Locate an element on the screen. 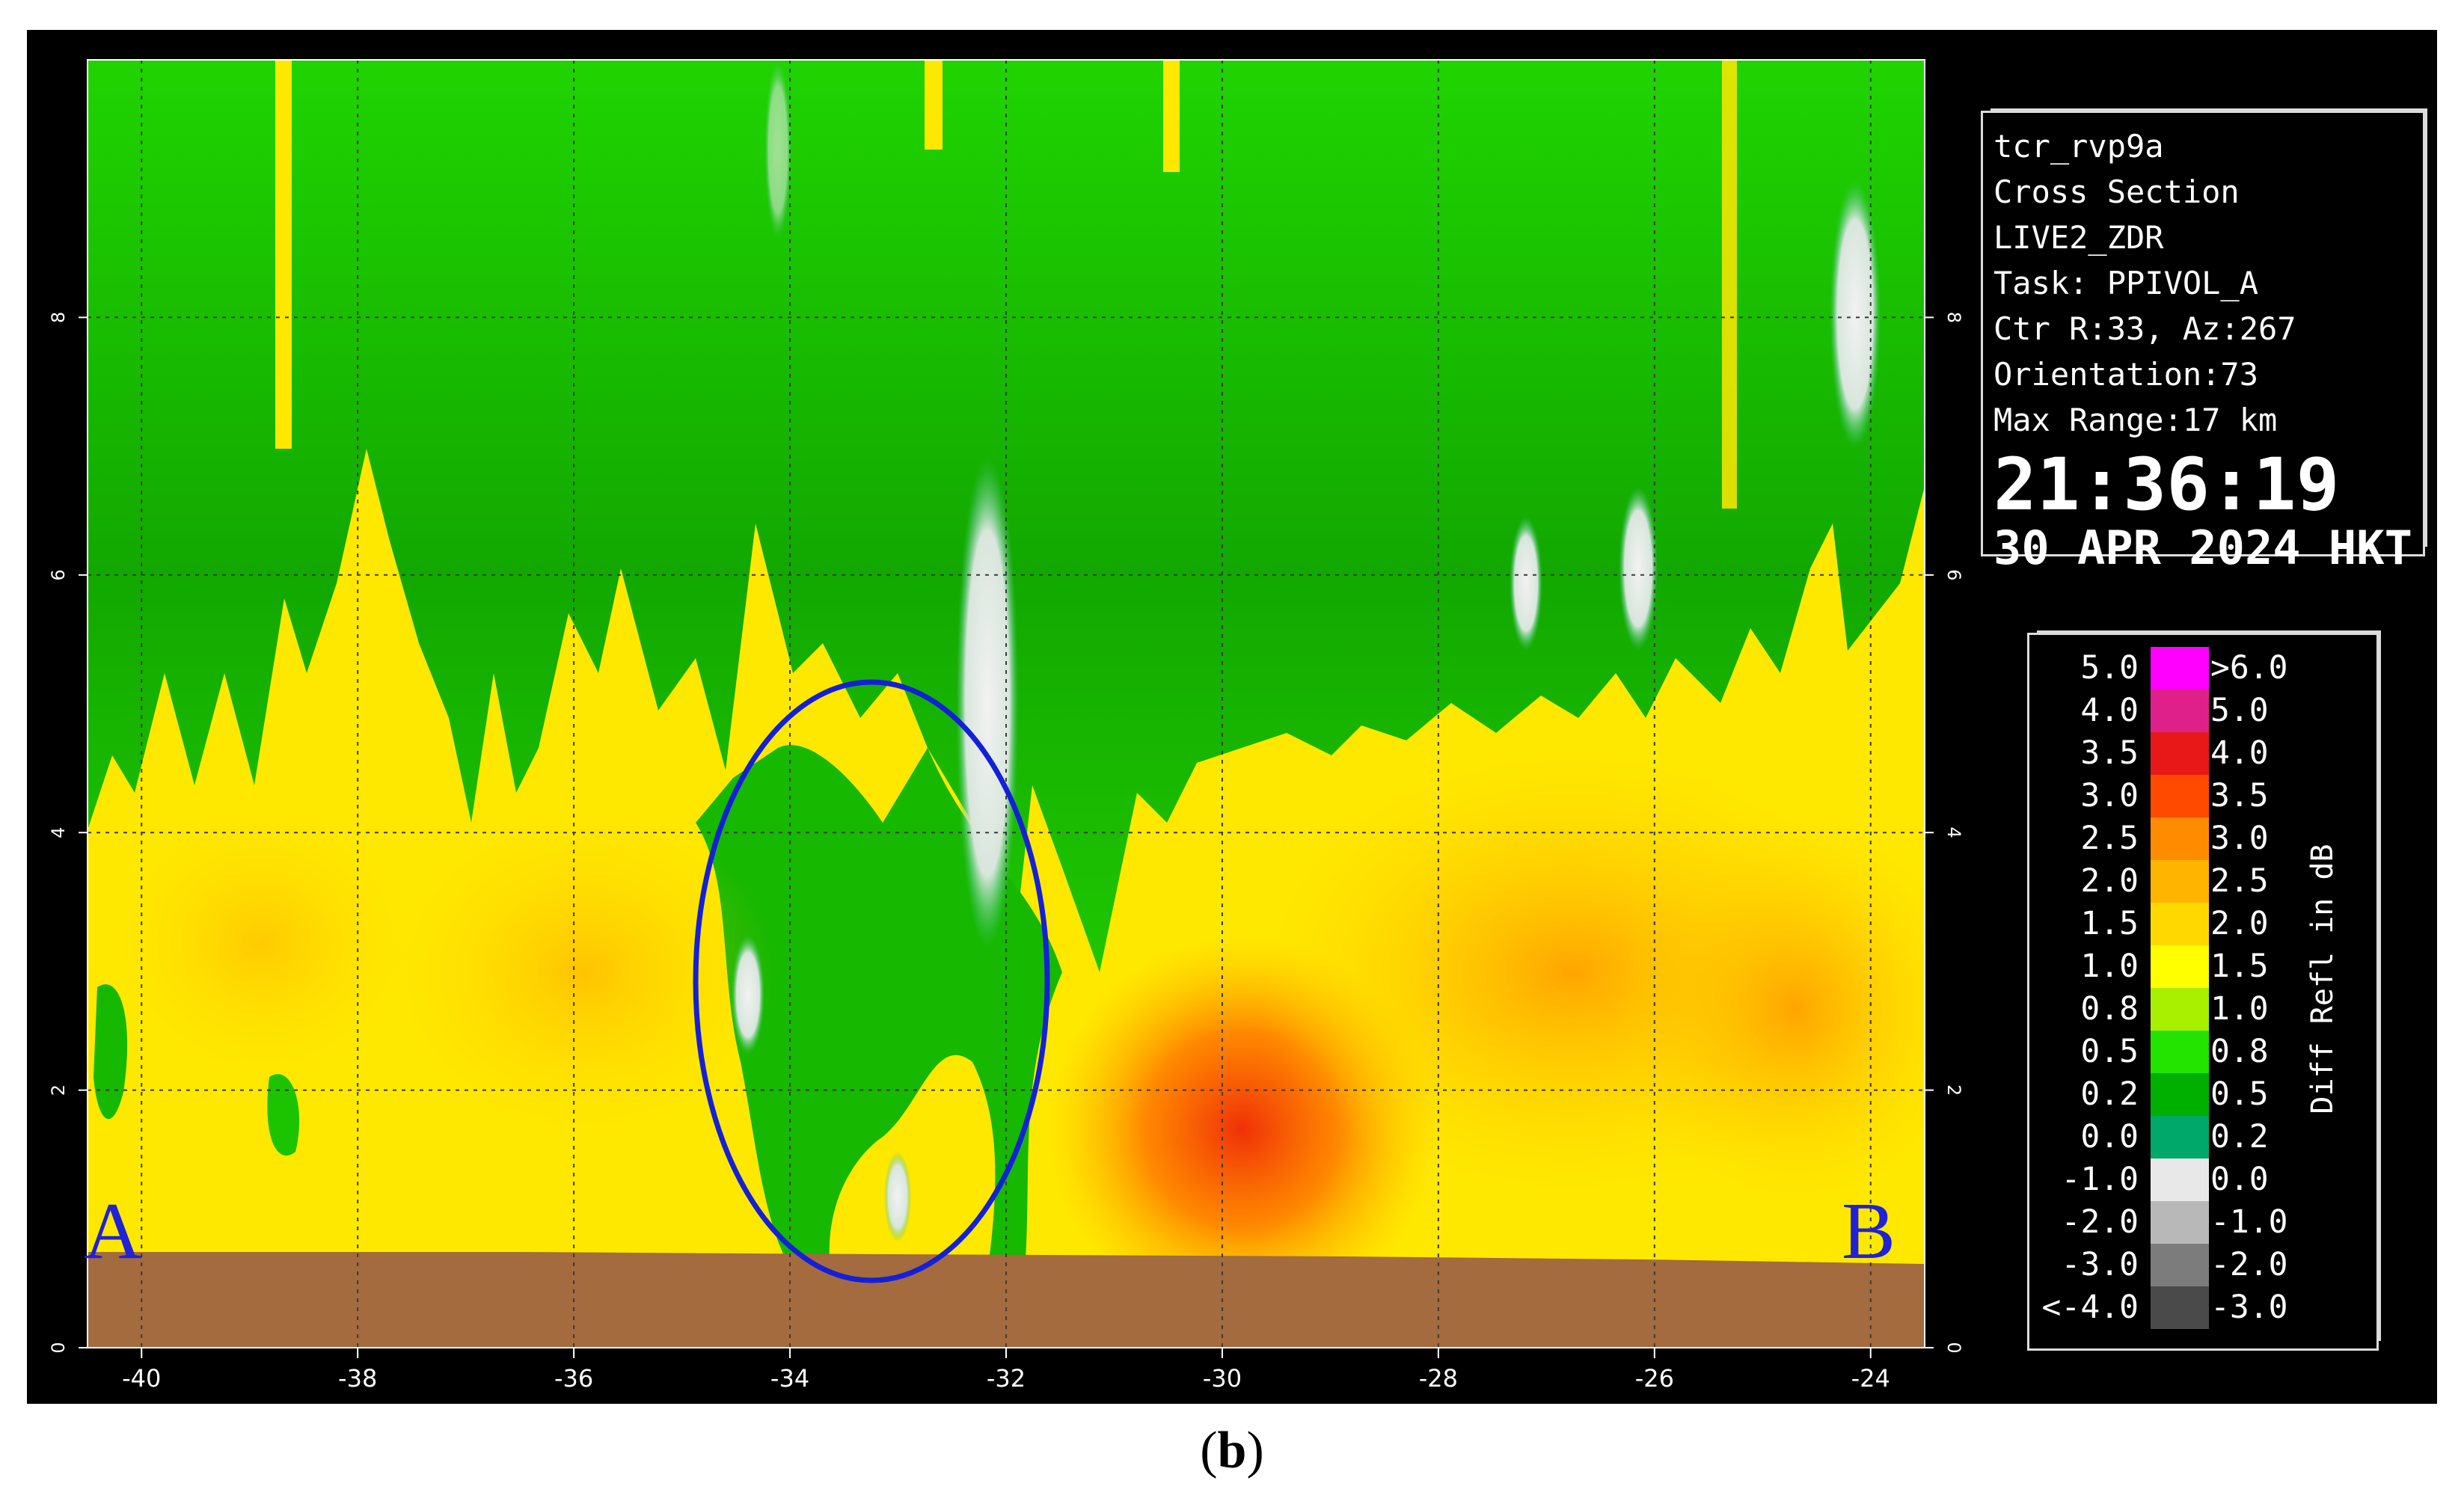  white-column-mid-right is located at coordinates (1638, 568).